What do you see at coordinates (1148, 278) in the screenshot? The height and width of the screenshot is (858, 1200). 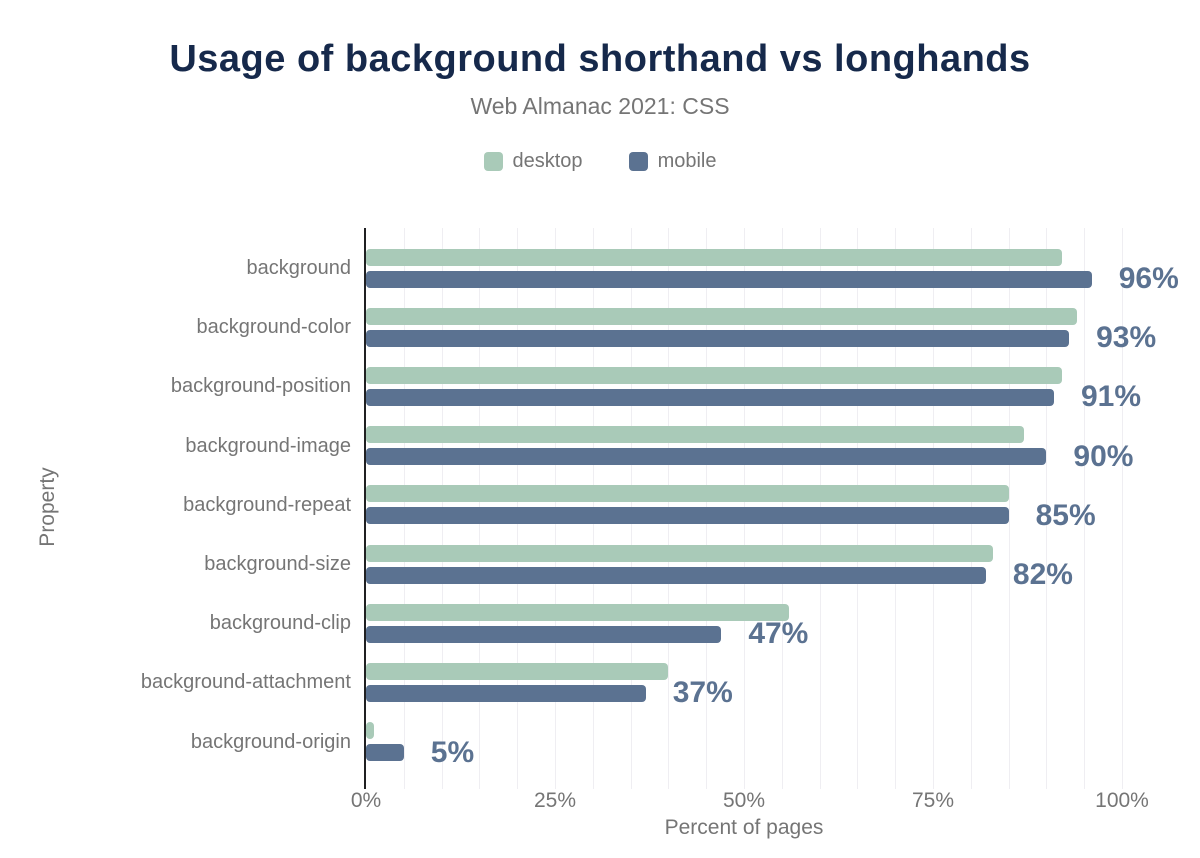 I see `value-label: 96%` at bounding box center [1148, 278].